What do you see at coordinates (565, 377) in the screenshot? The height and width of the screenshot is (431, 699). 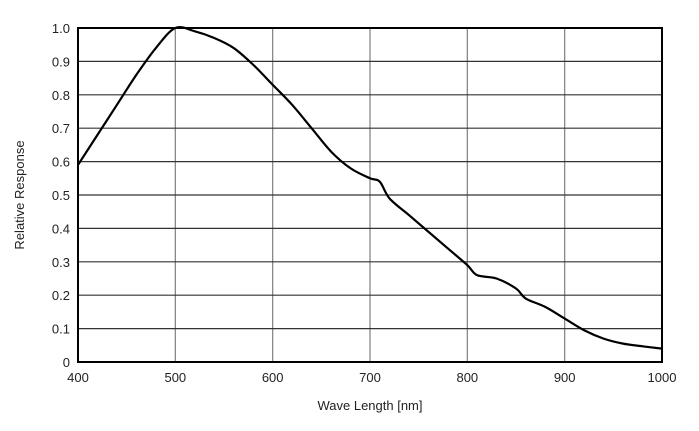 I see `x-tick-label: 900` at bounding box center [565, 377].